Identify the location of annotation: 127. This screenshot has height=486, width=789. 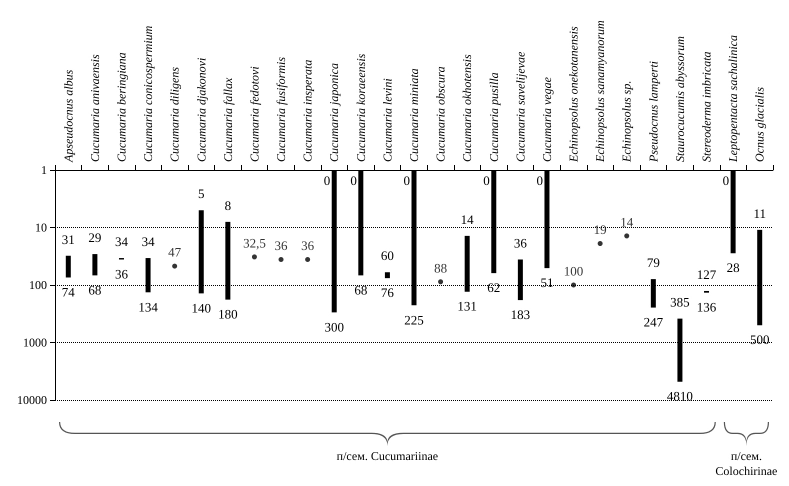
(706, 274).